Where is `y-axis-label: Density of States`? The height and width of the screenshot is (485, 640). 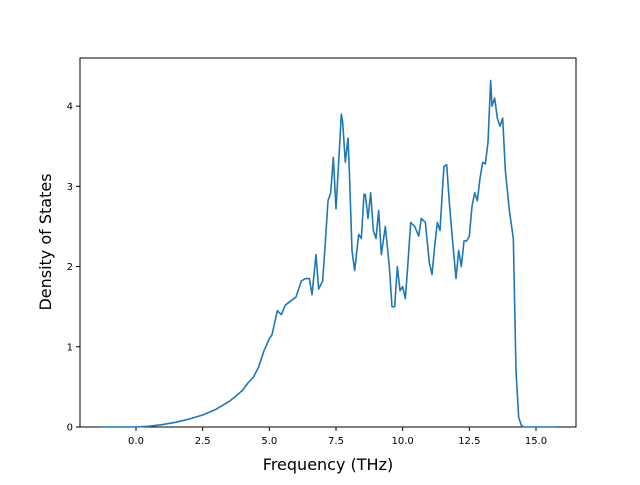
y-axis-label: Density of States is located at coordinates (45, 241).